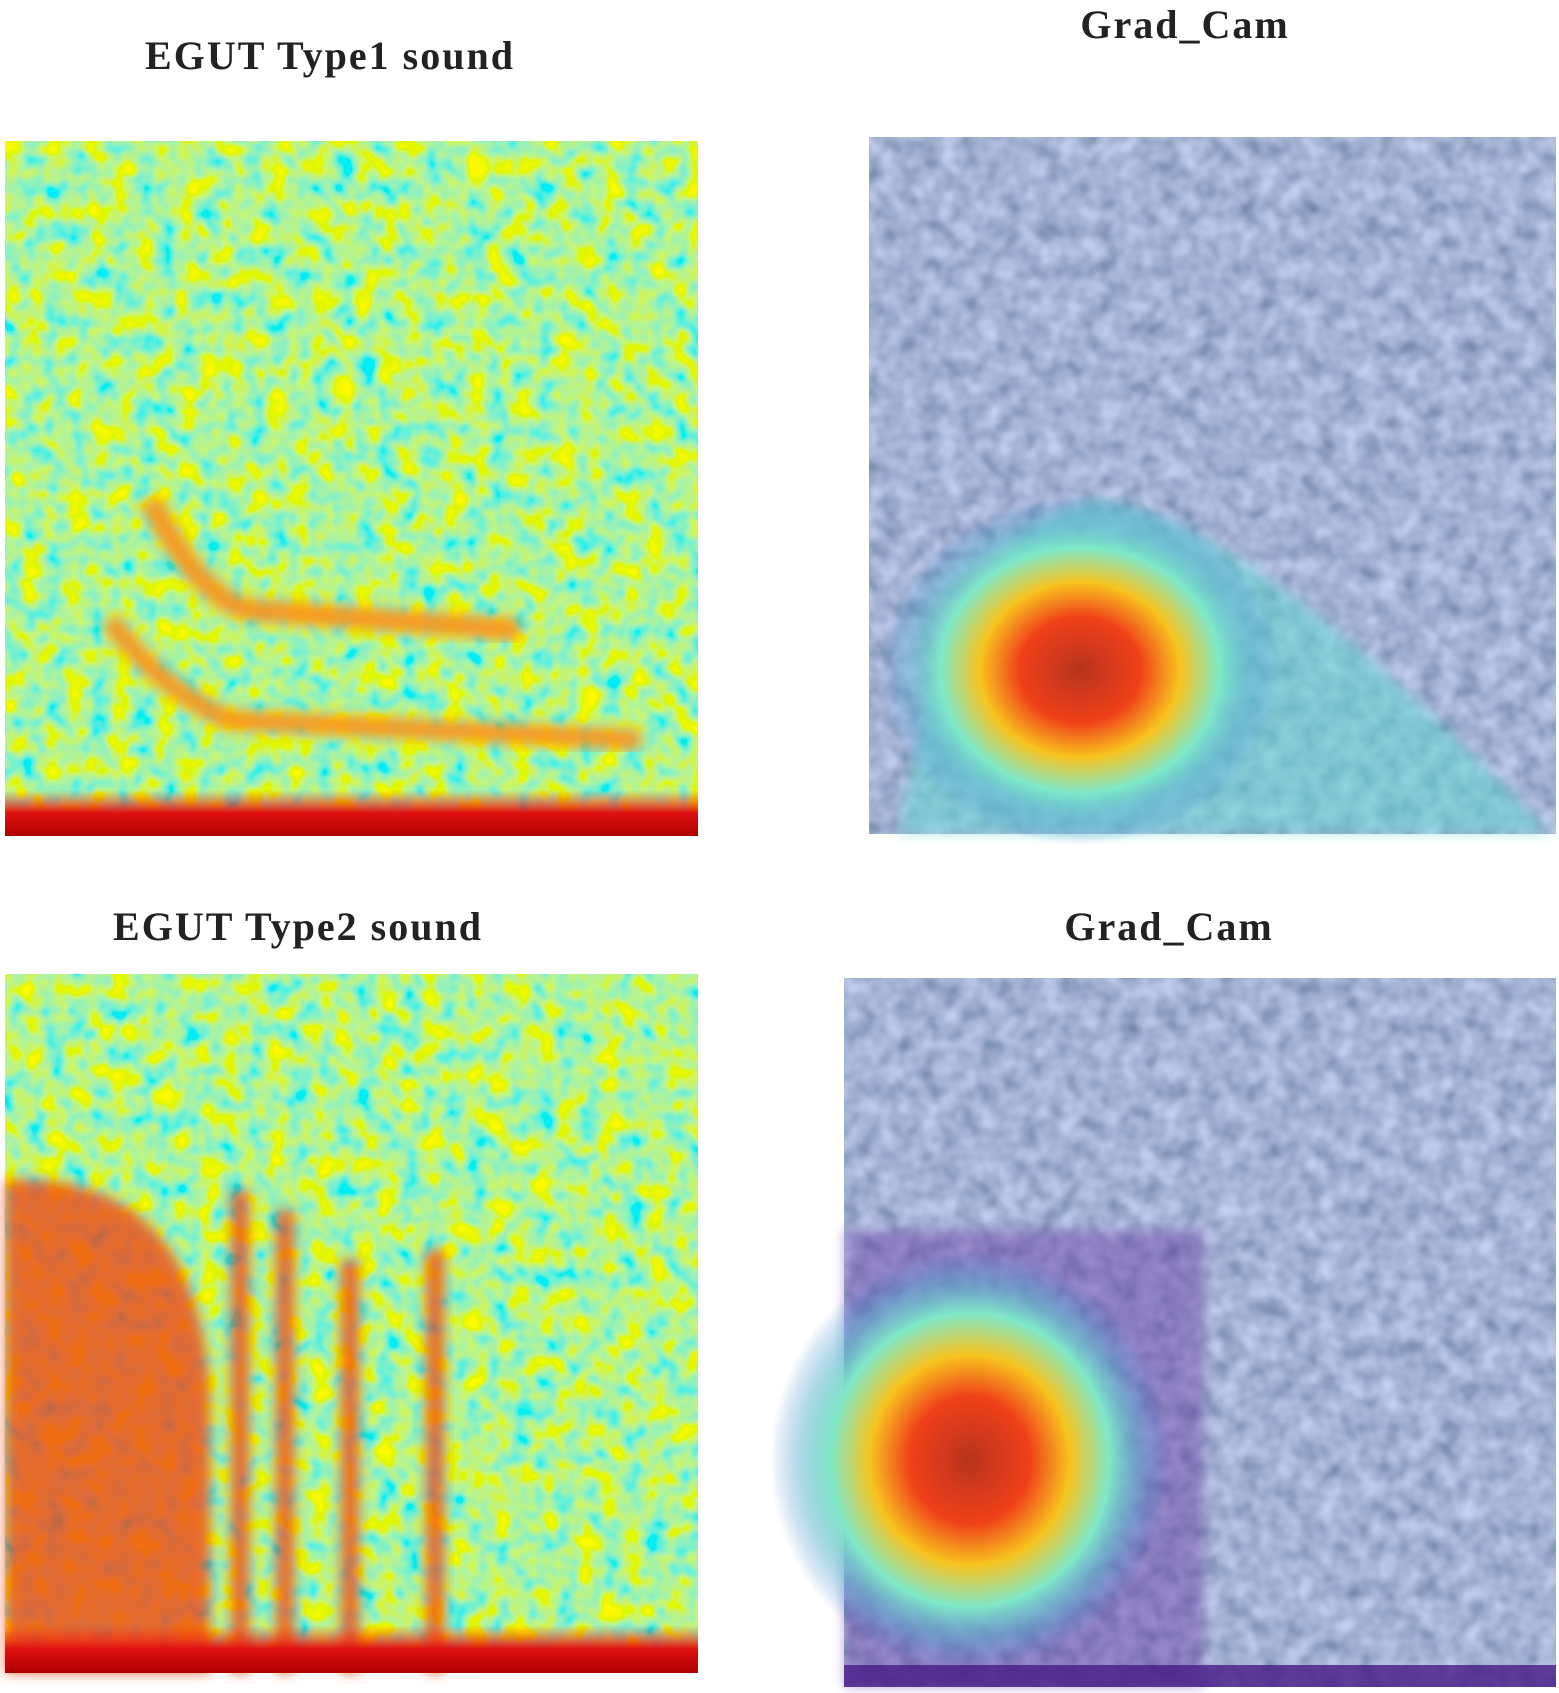  What do you see at coordinates (298, 926) in the screenshot?
I see `panel-title: EGUT Type2 sound` at bounding box center [298, 926].